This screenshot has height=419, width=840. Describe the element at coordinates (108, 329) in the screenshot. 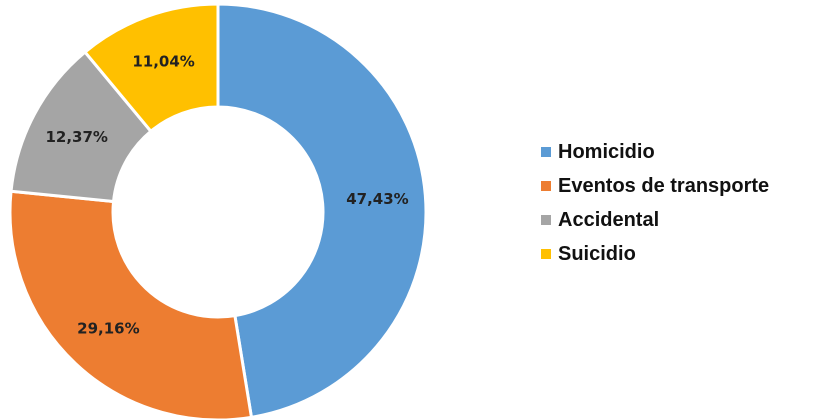

I see `data-label-eventos-de-transporte: 29,16%` at that location.